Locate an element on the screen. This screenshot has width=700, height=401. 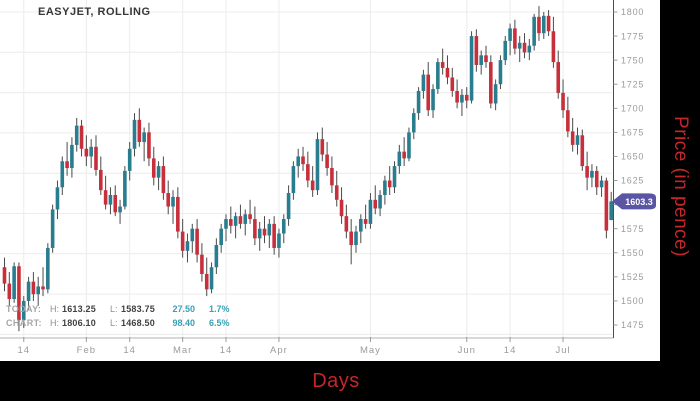
y-axis-title: Price (in pence) is located at coordinates (680, 186).